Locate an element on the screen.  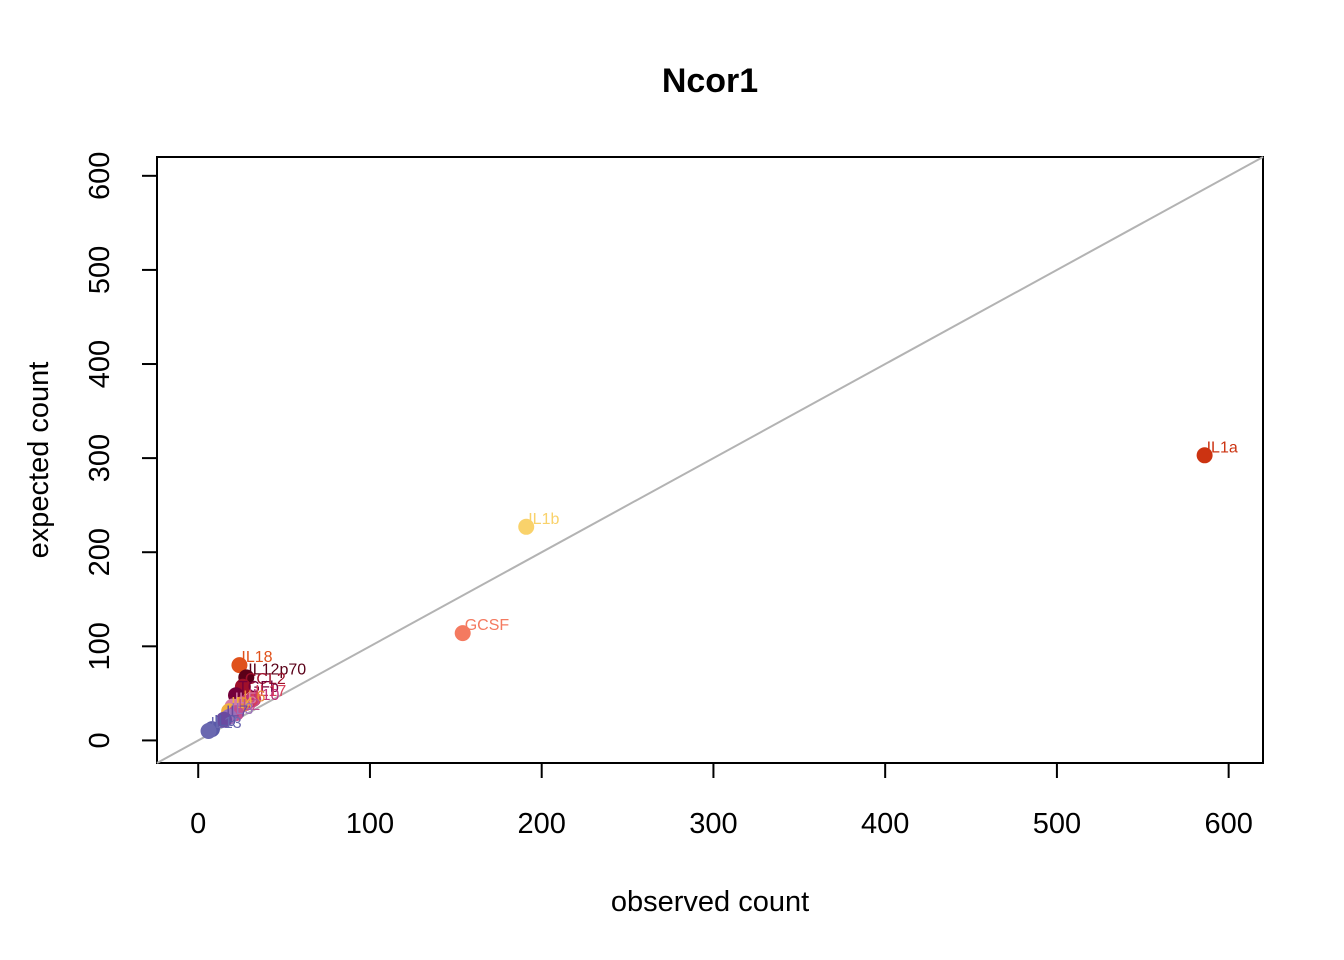
y-tick-label: 0 is located at coordinates (100, 740).